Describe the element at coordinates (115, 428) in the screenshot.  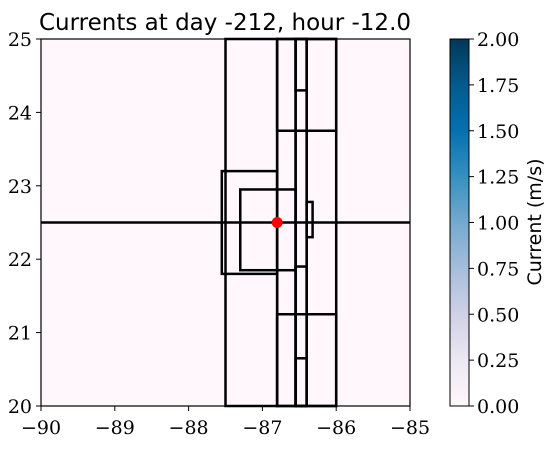
I see `x-tick-label: −89` at that location.